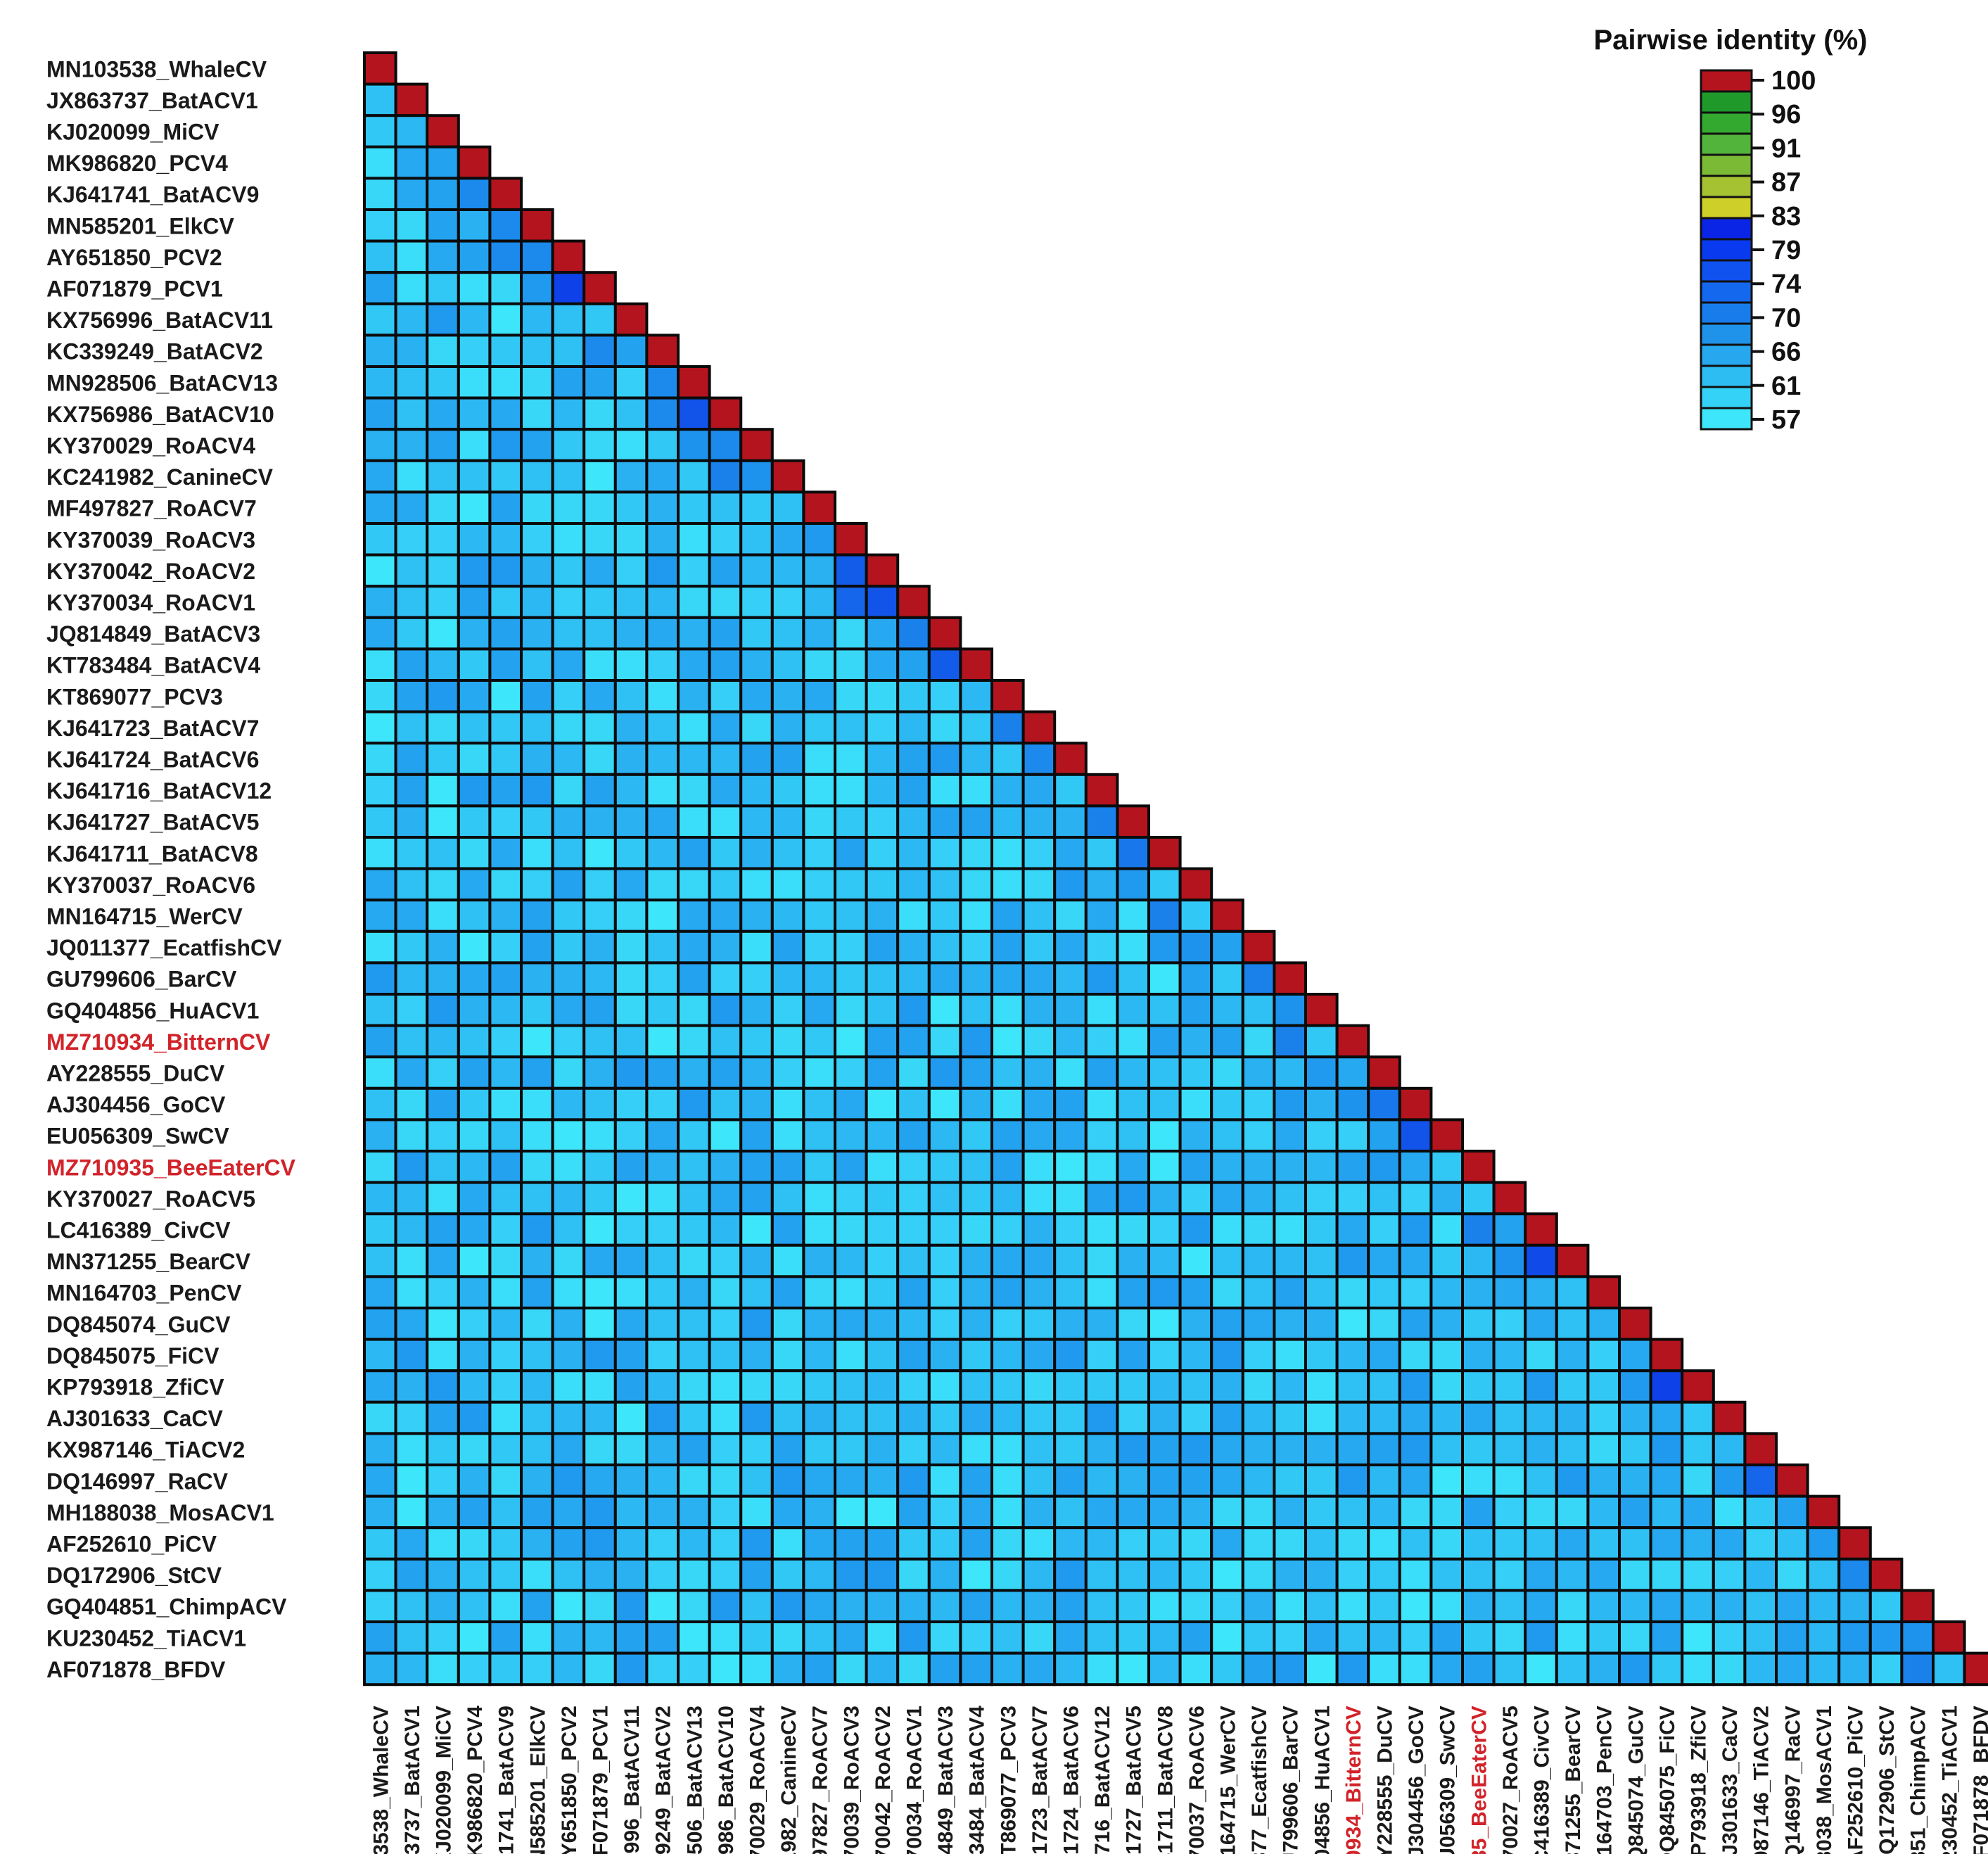  I want to click on row-label: KY370027_RoACV5, so click(150, 1199).